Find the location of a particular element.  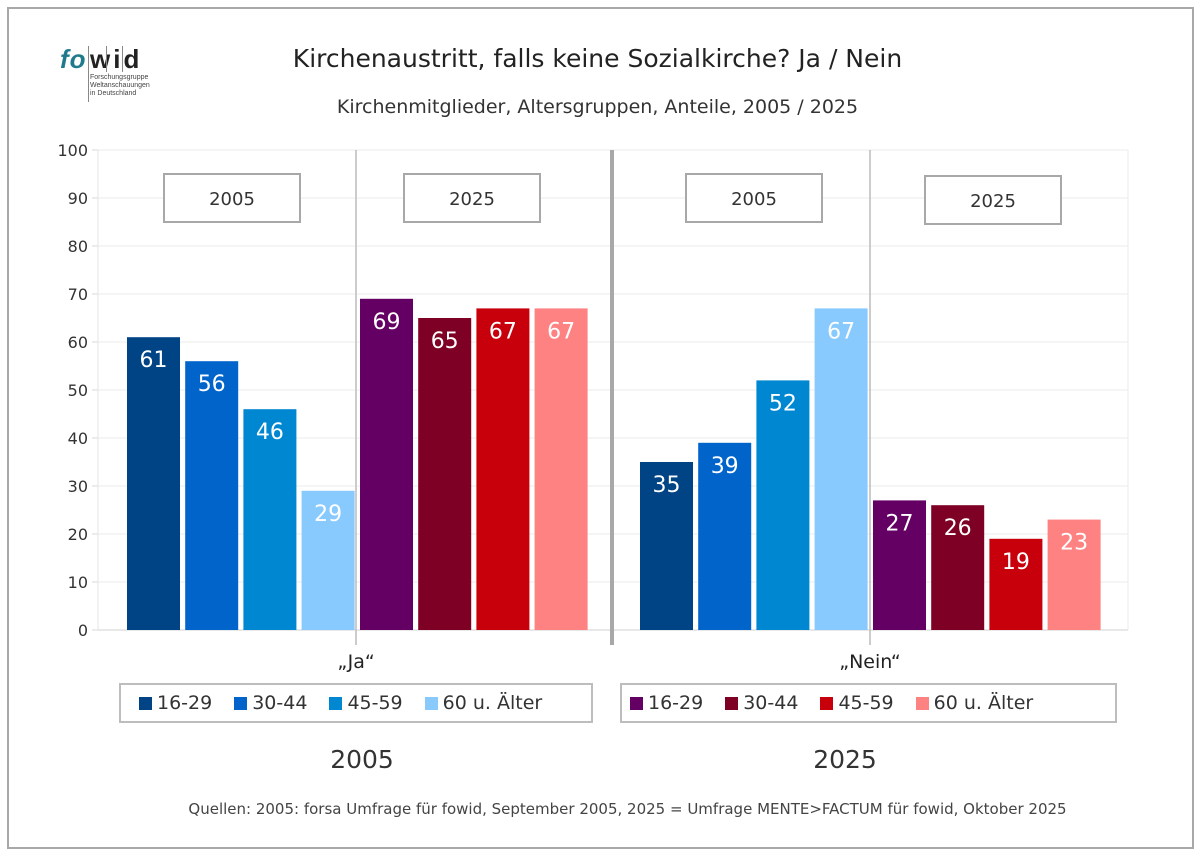

logo-text-fo: fo is located at coordinates (73, 59).